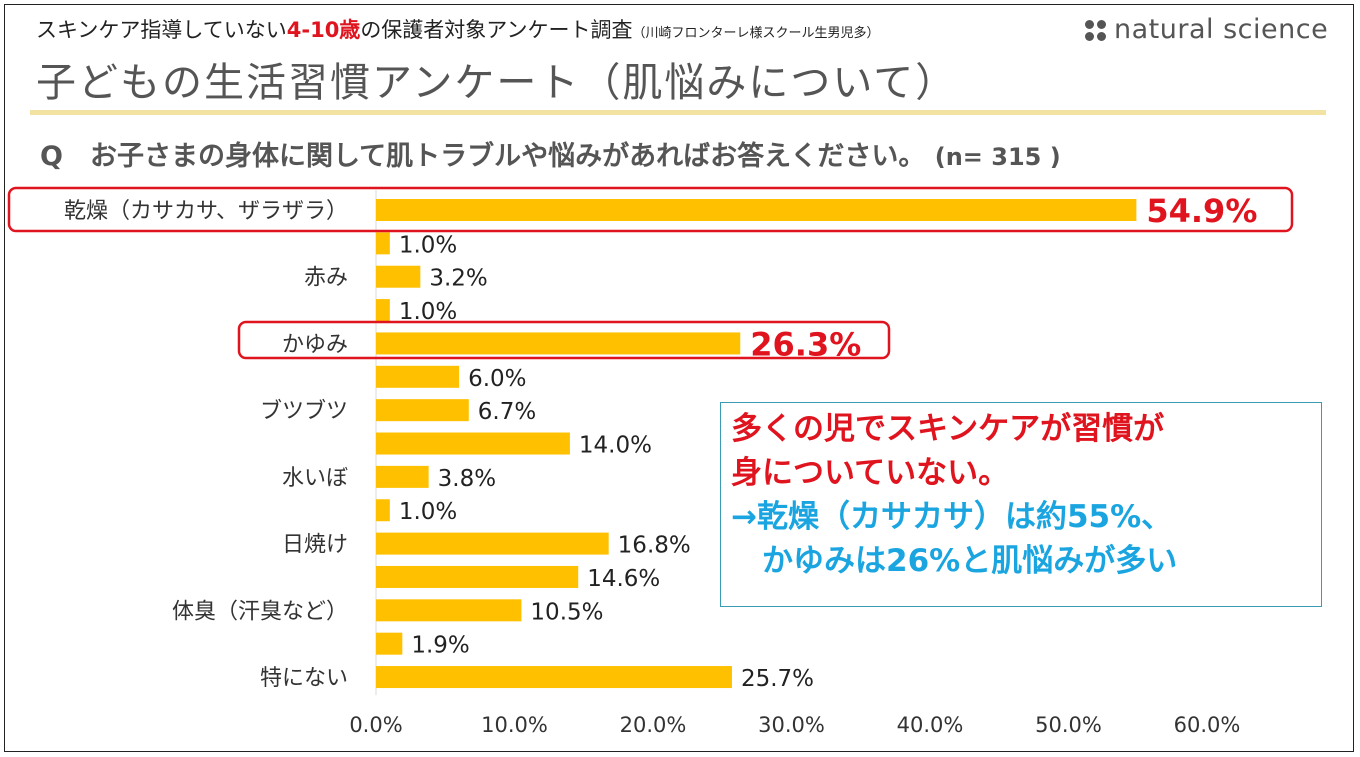 Image resolution: width=1360 pixels, height=757 pixels. Describe the element at coordinates (954, 561) in the screenshot. I see `callout-line-4: かゆみは26%と肌悩みが多い` at that location.